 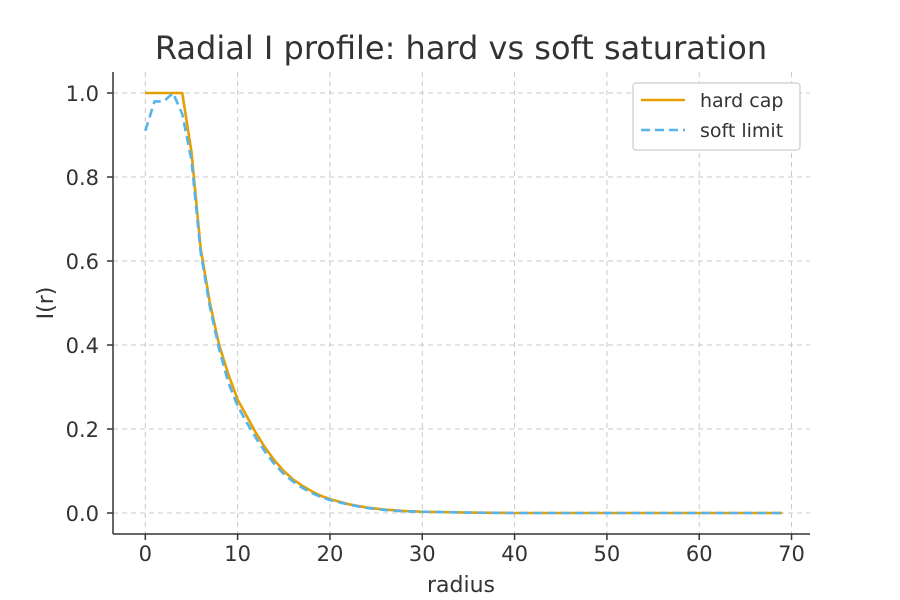 I want to click on y-tick-label: 0.4, so click(x=82, y=346).